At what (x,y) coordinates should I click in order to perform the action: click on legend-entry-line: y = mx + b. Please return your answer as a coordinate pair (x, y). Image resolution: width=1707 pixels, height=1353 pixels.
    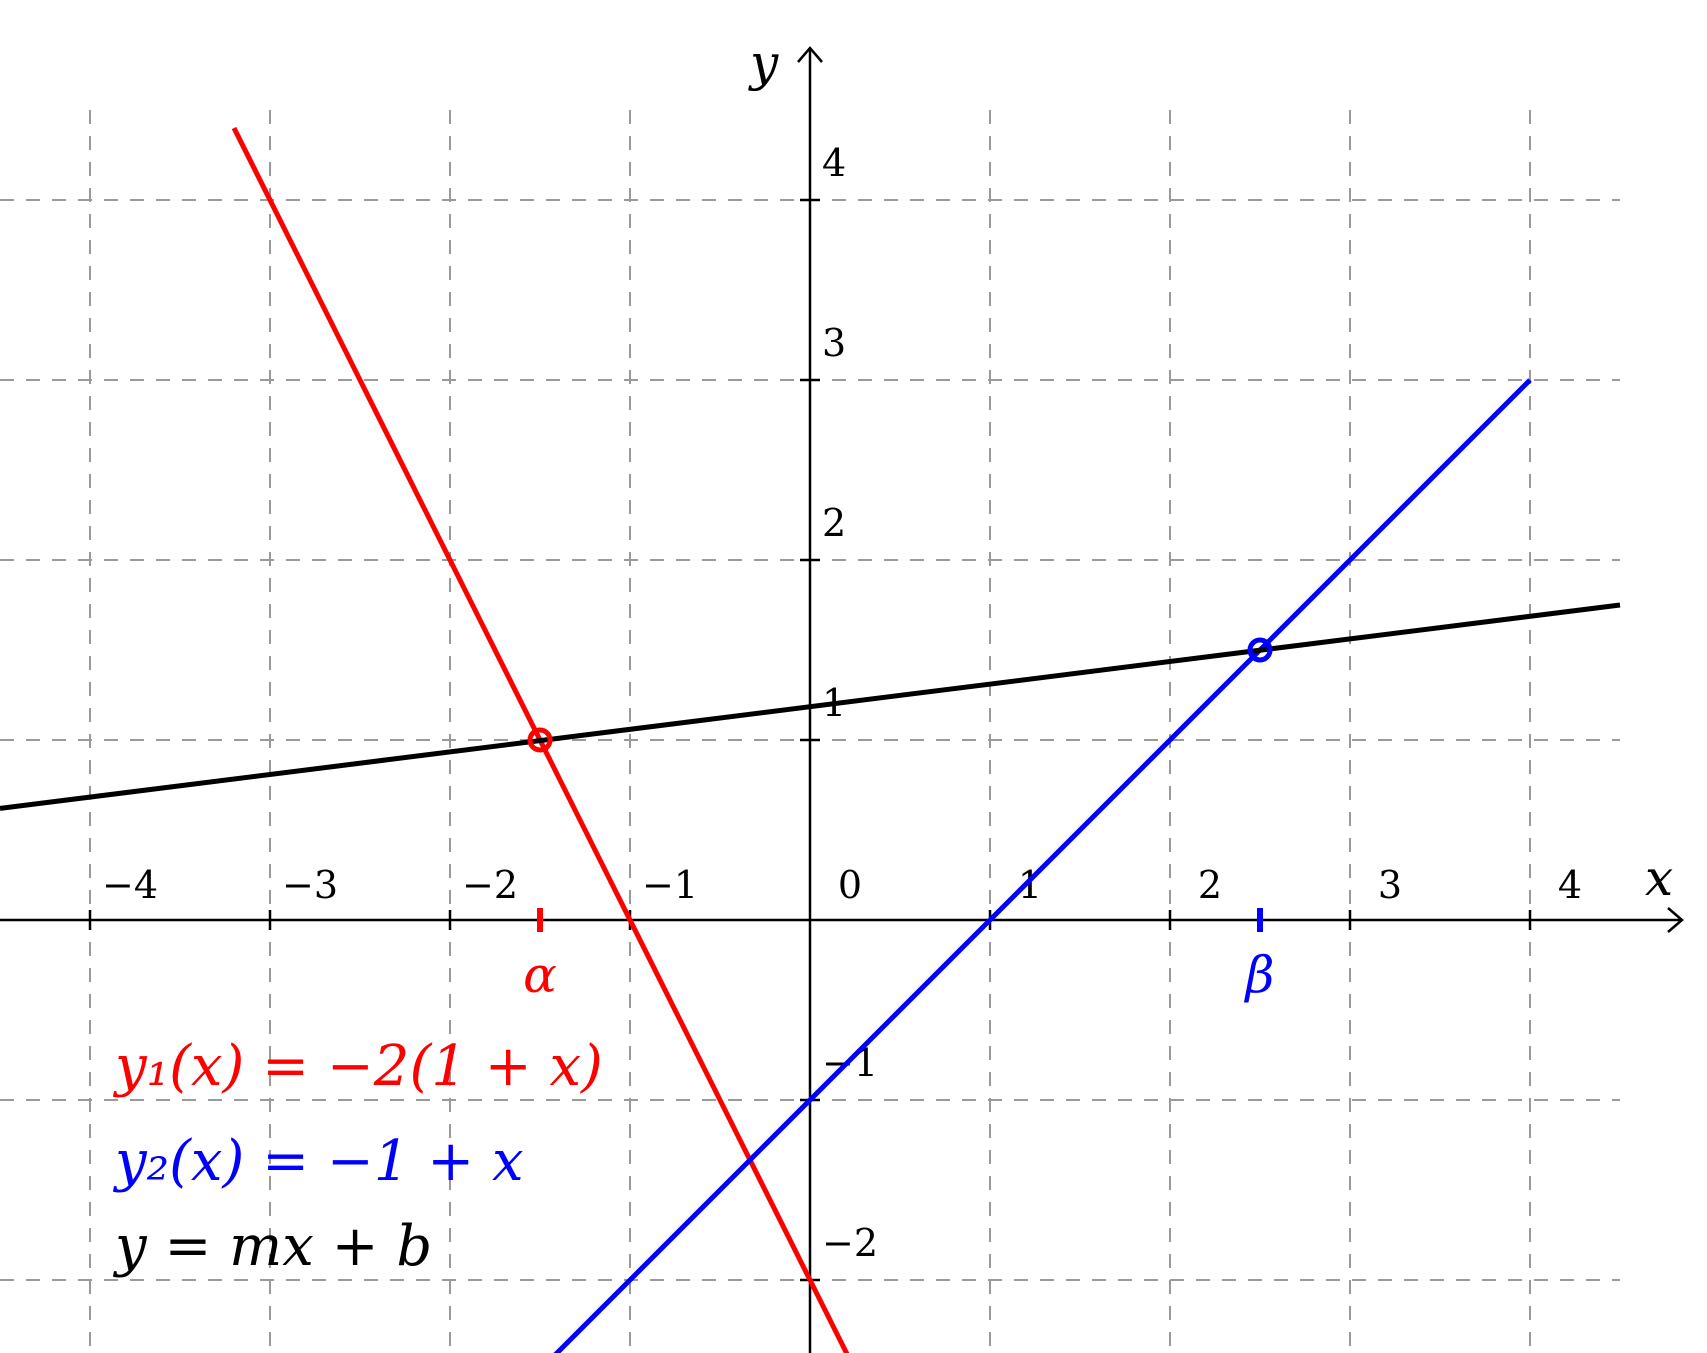
    Looking at the image, I should click on (272, 1246).